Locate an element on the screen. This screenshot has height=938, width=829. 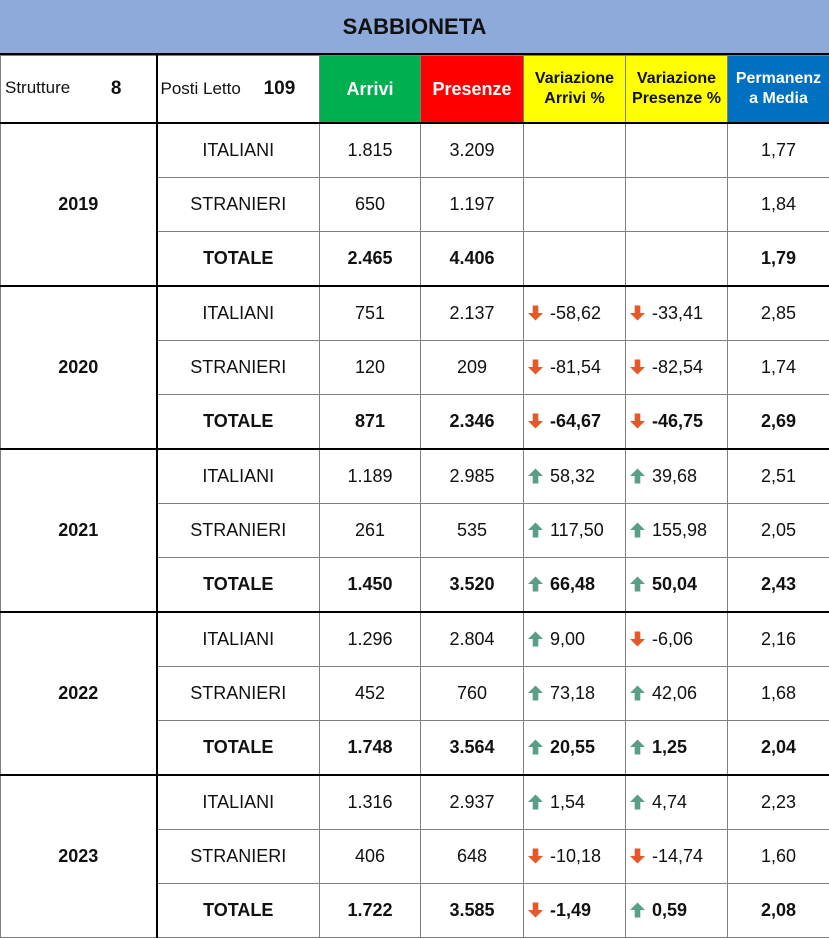
variazione-arrivi-cell: -64,67 is located at coordinates (575, 422).